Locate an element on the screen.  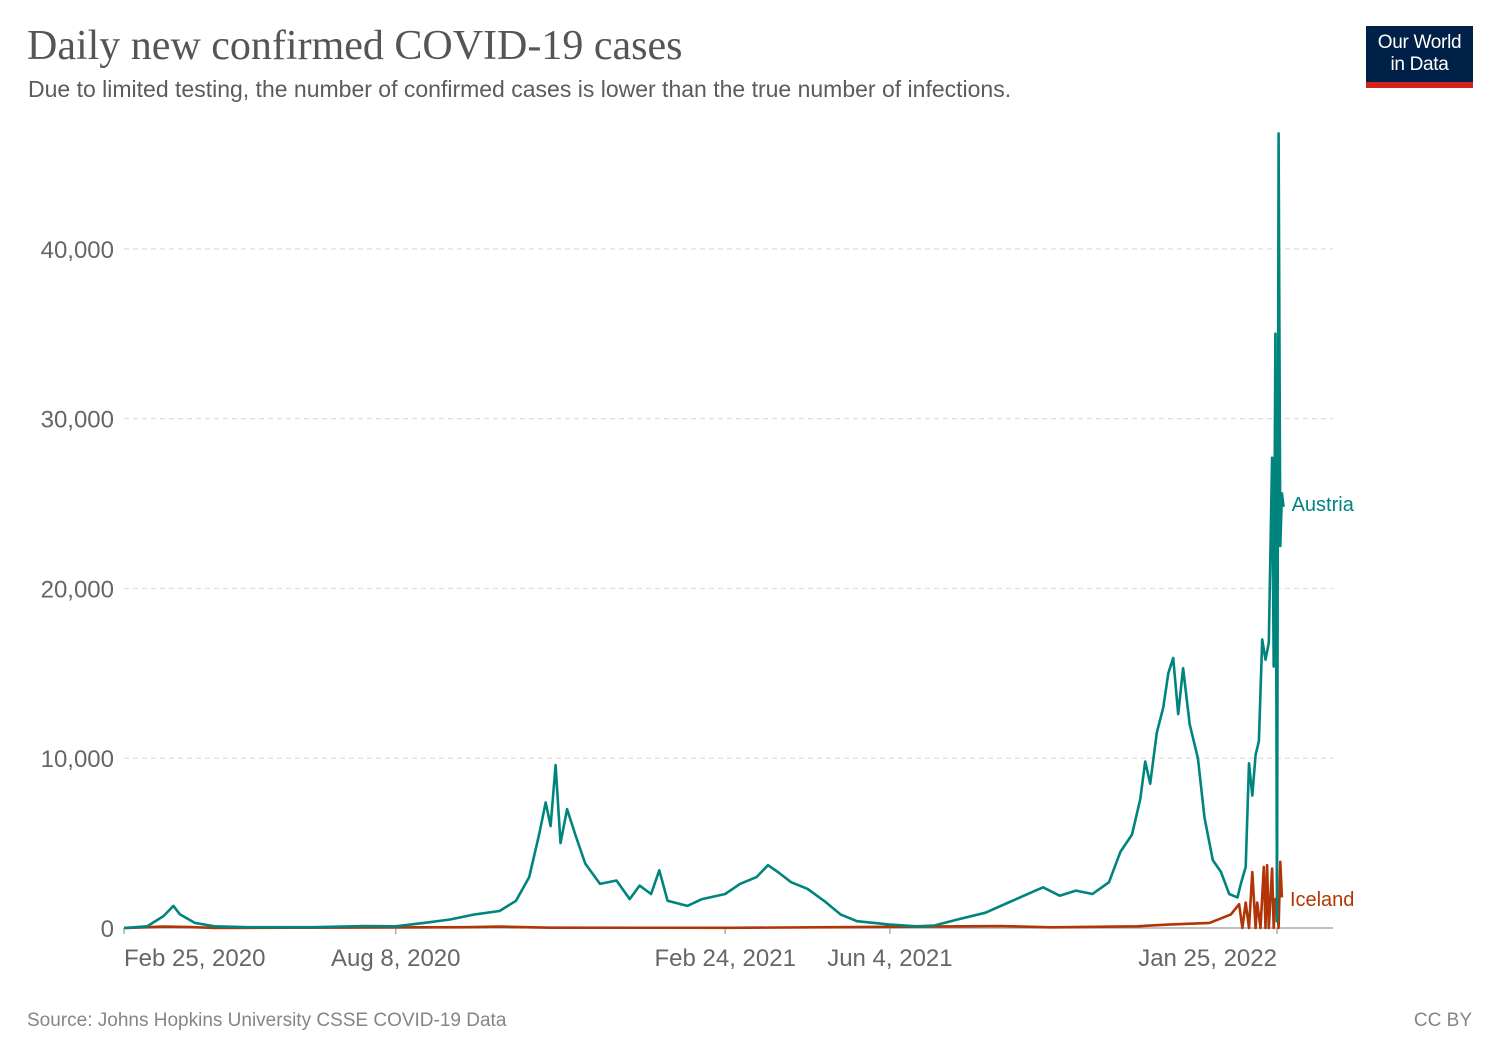
series-line-iceland is located at coordinates (703, 895).